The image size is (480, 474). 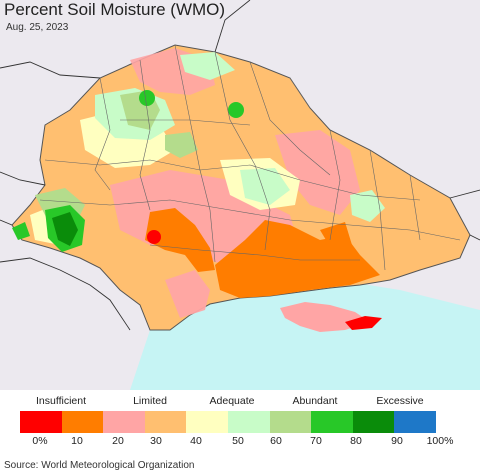 I want to click on zone-red-crimea, so click(x=363, y=323).